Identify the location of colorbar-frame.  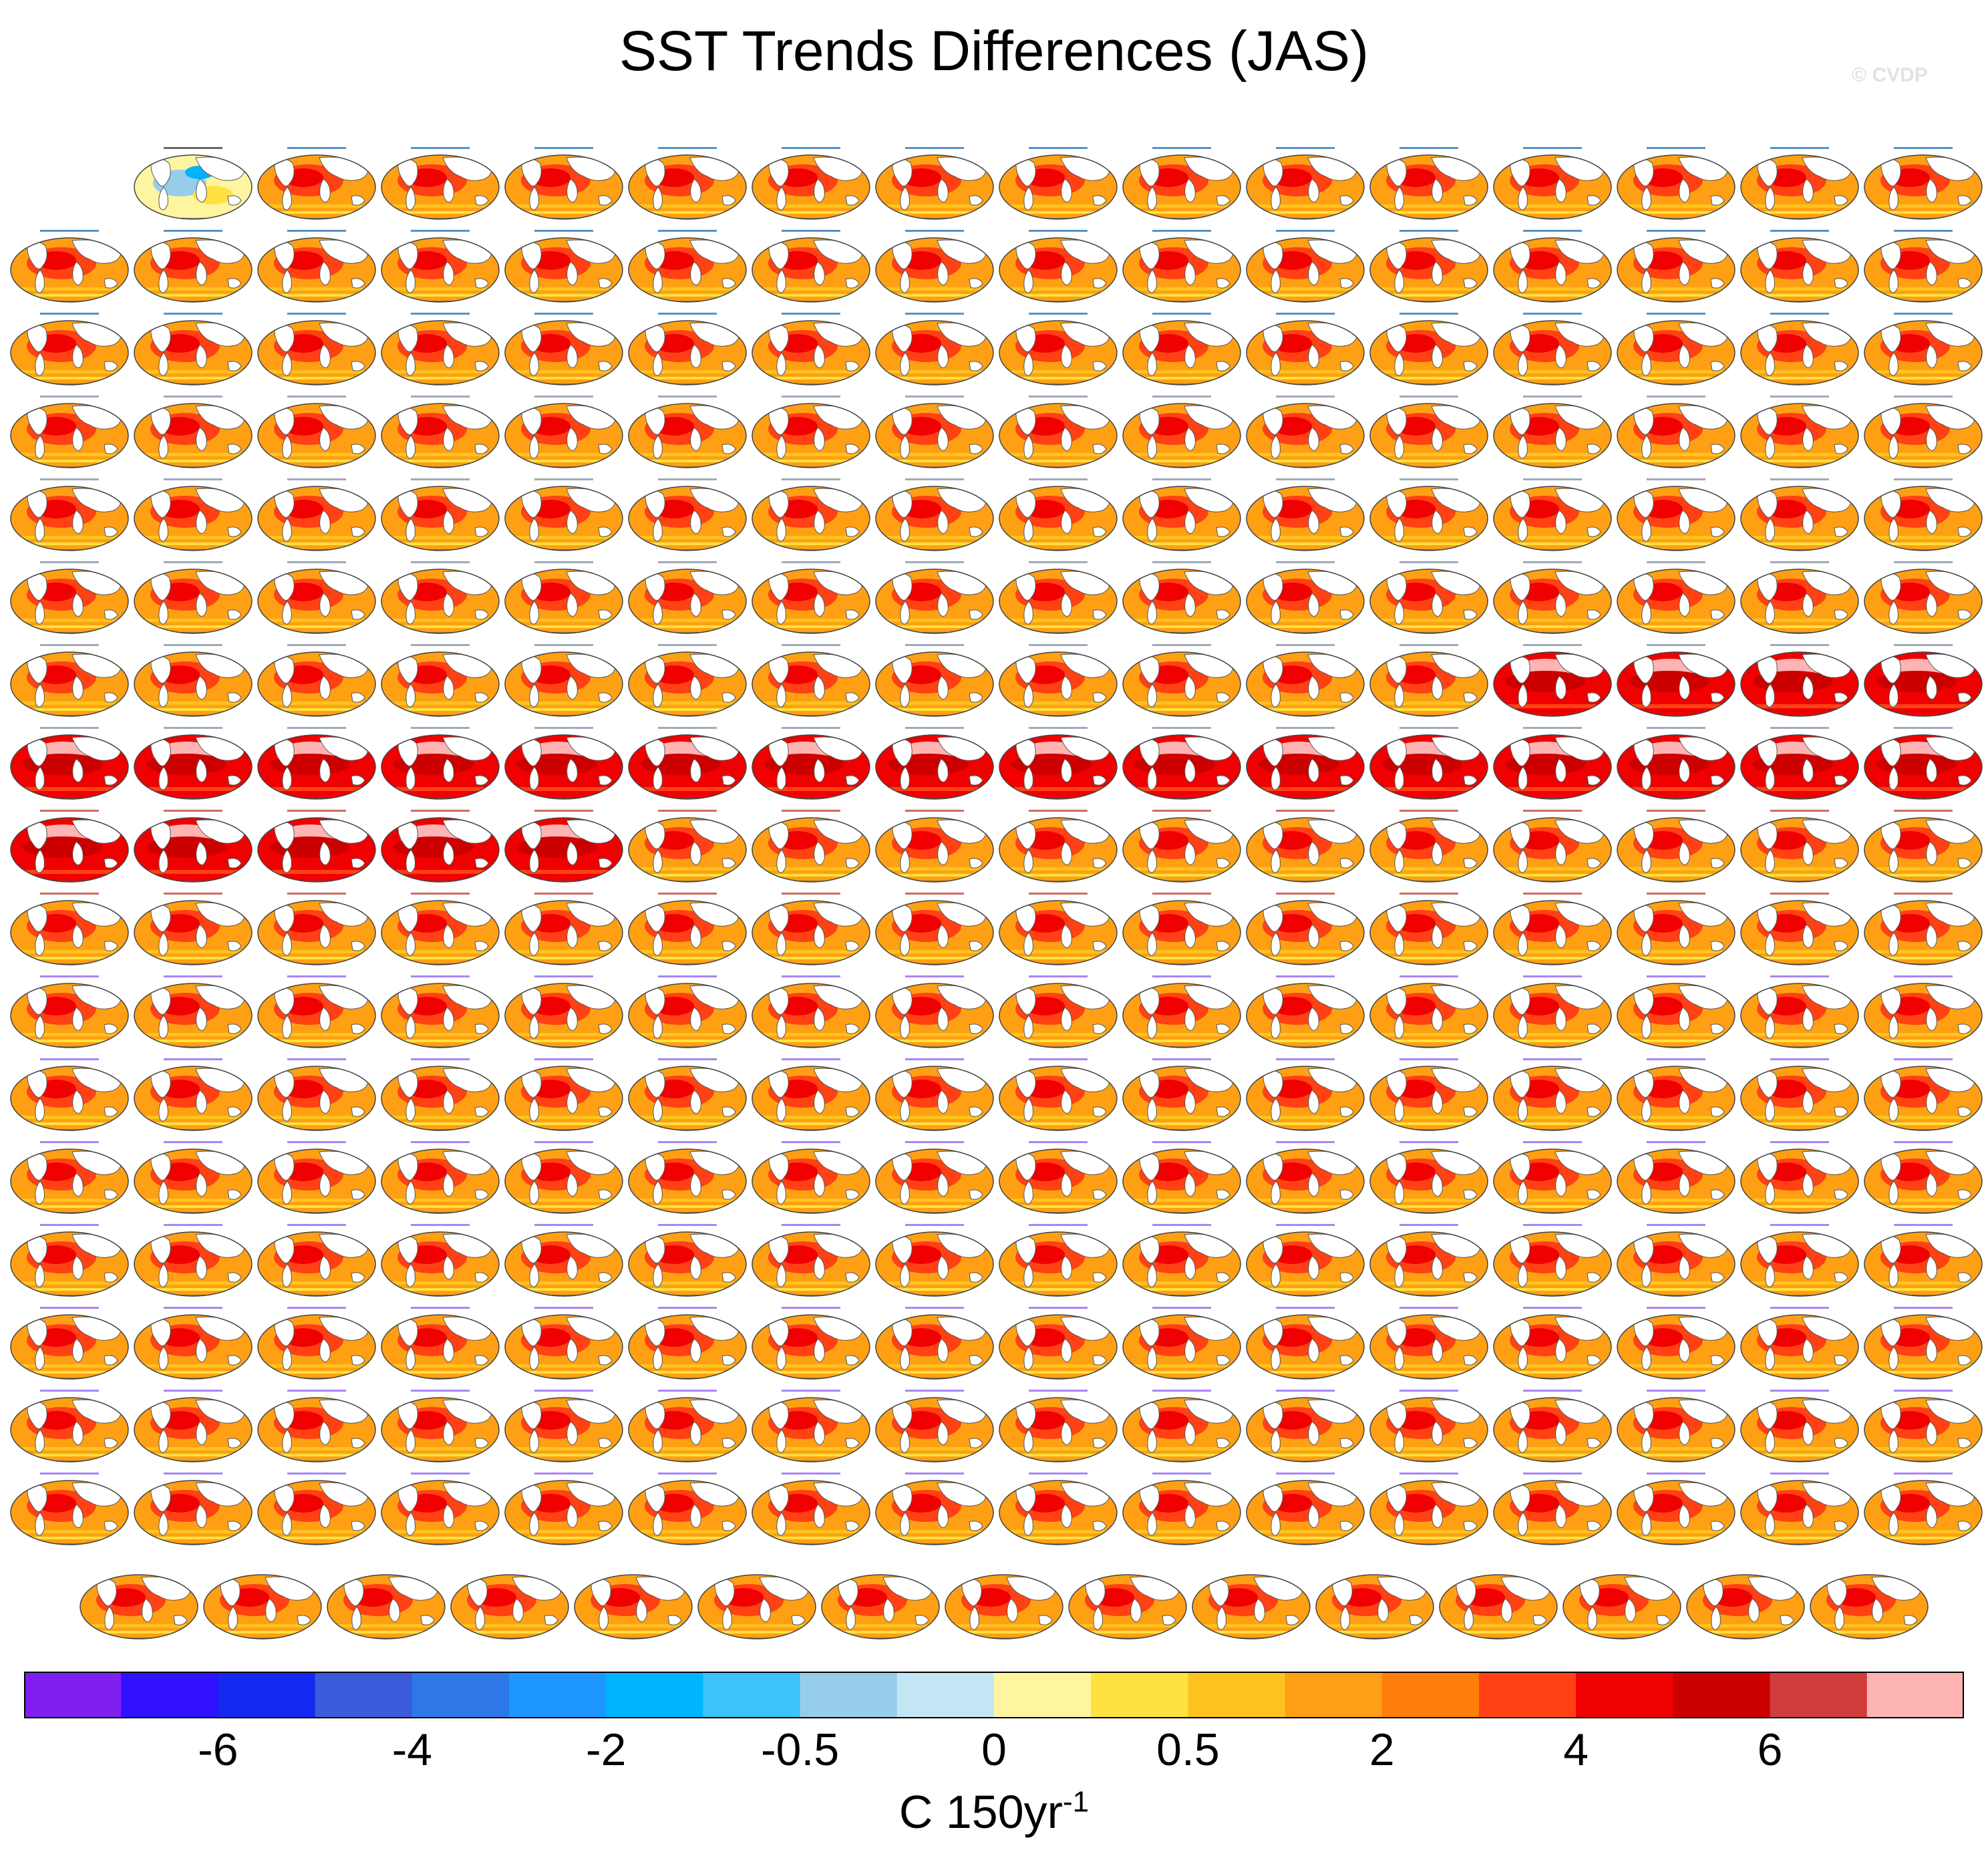
(994, 1695).